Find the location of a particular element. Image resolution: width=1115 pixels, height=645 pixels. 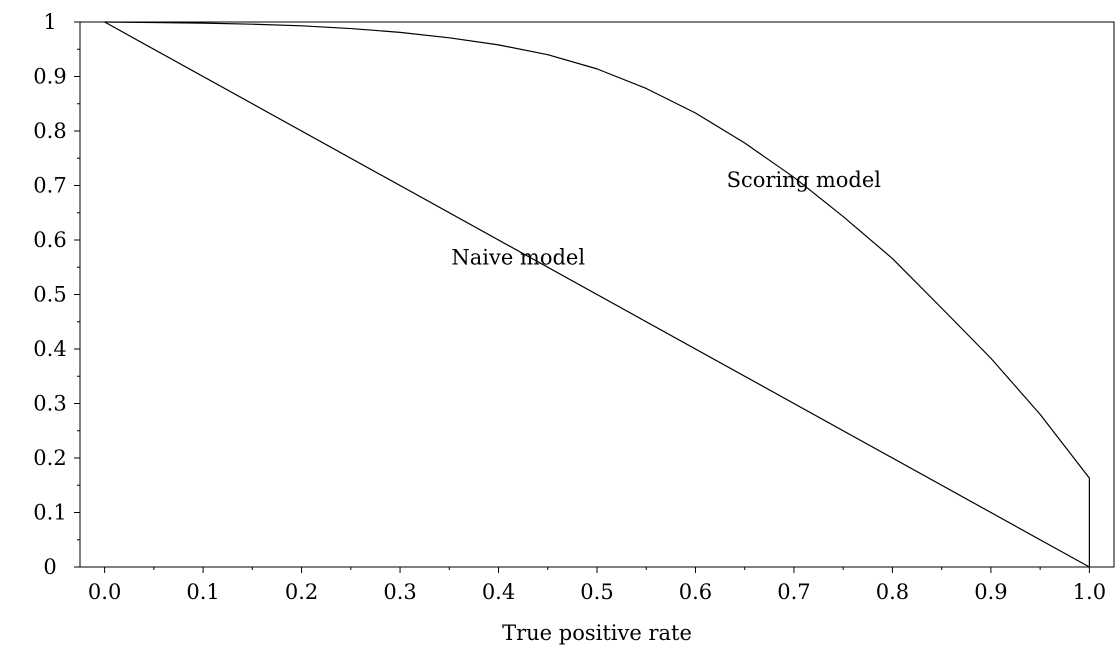

y-tick-label: 0.3 is located at coordinates (49, 404).